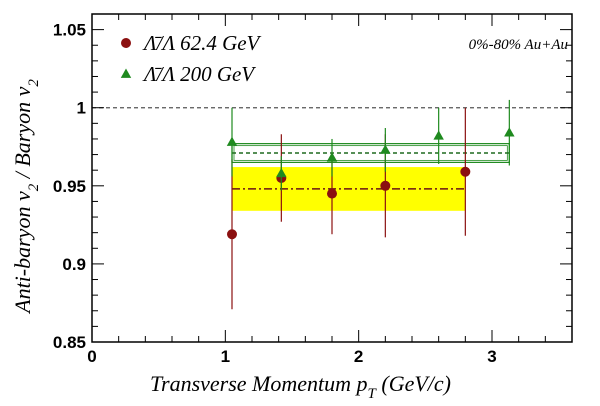  Describe the element at coordinates (491, 356) in the screenshot. I see `x-tick-label: 3` at that location.